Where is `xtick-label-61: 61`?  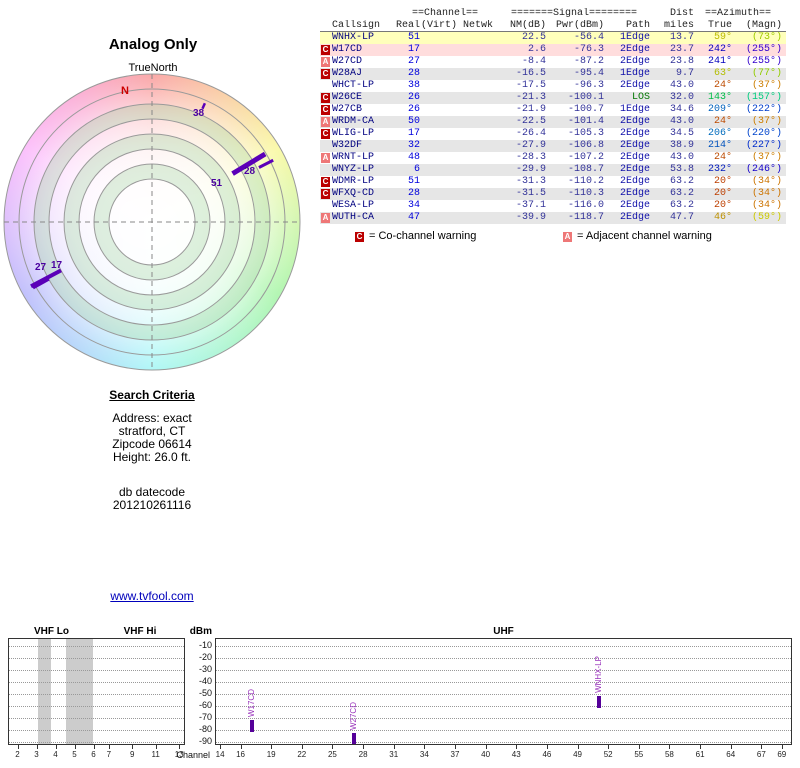 xtick-label-61: 61 is located at coordinates (700, 754).